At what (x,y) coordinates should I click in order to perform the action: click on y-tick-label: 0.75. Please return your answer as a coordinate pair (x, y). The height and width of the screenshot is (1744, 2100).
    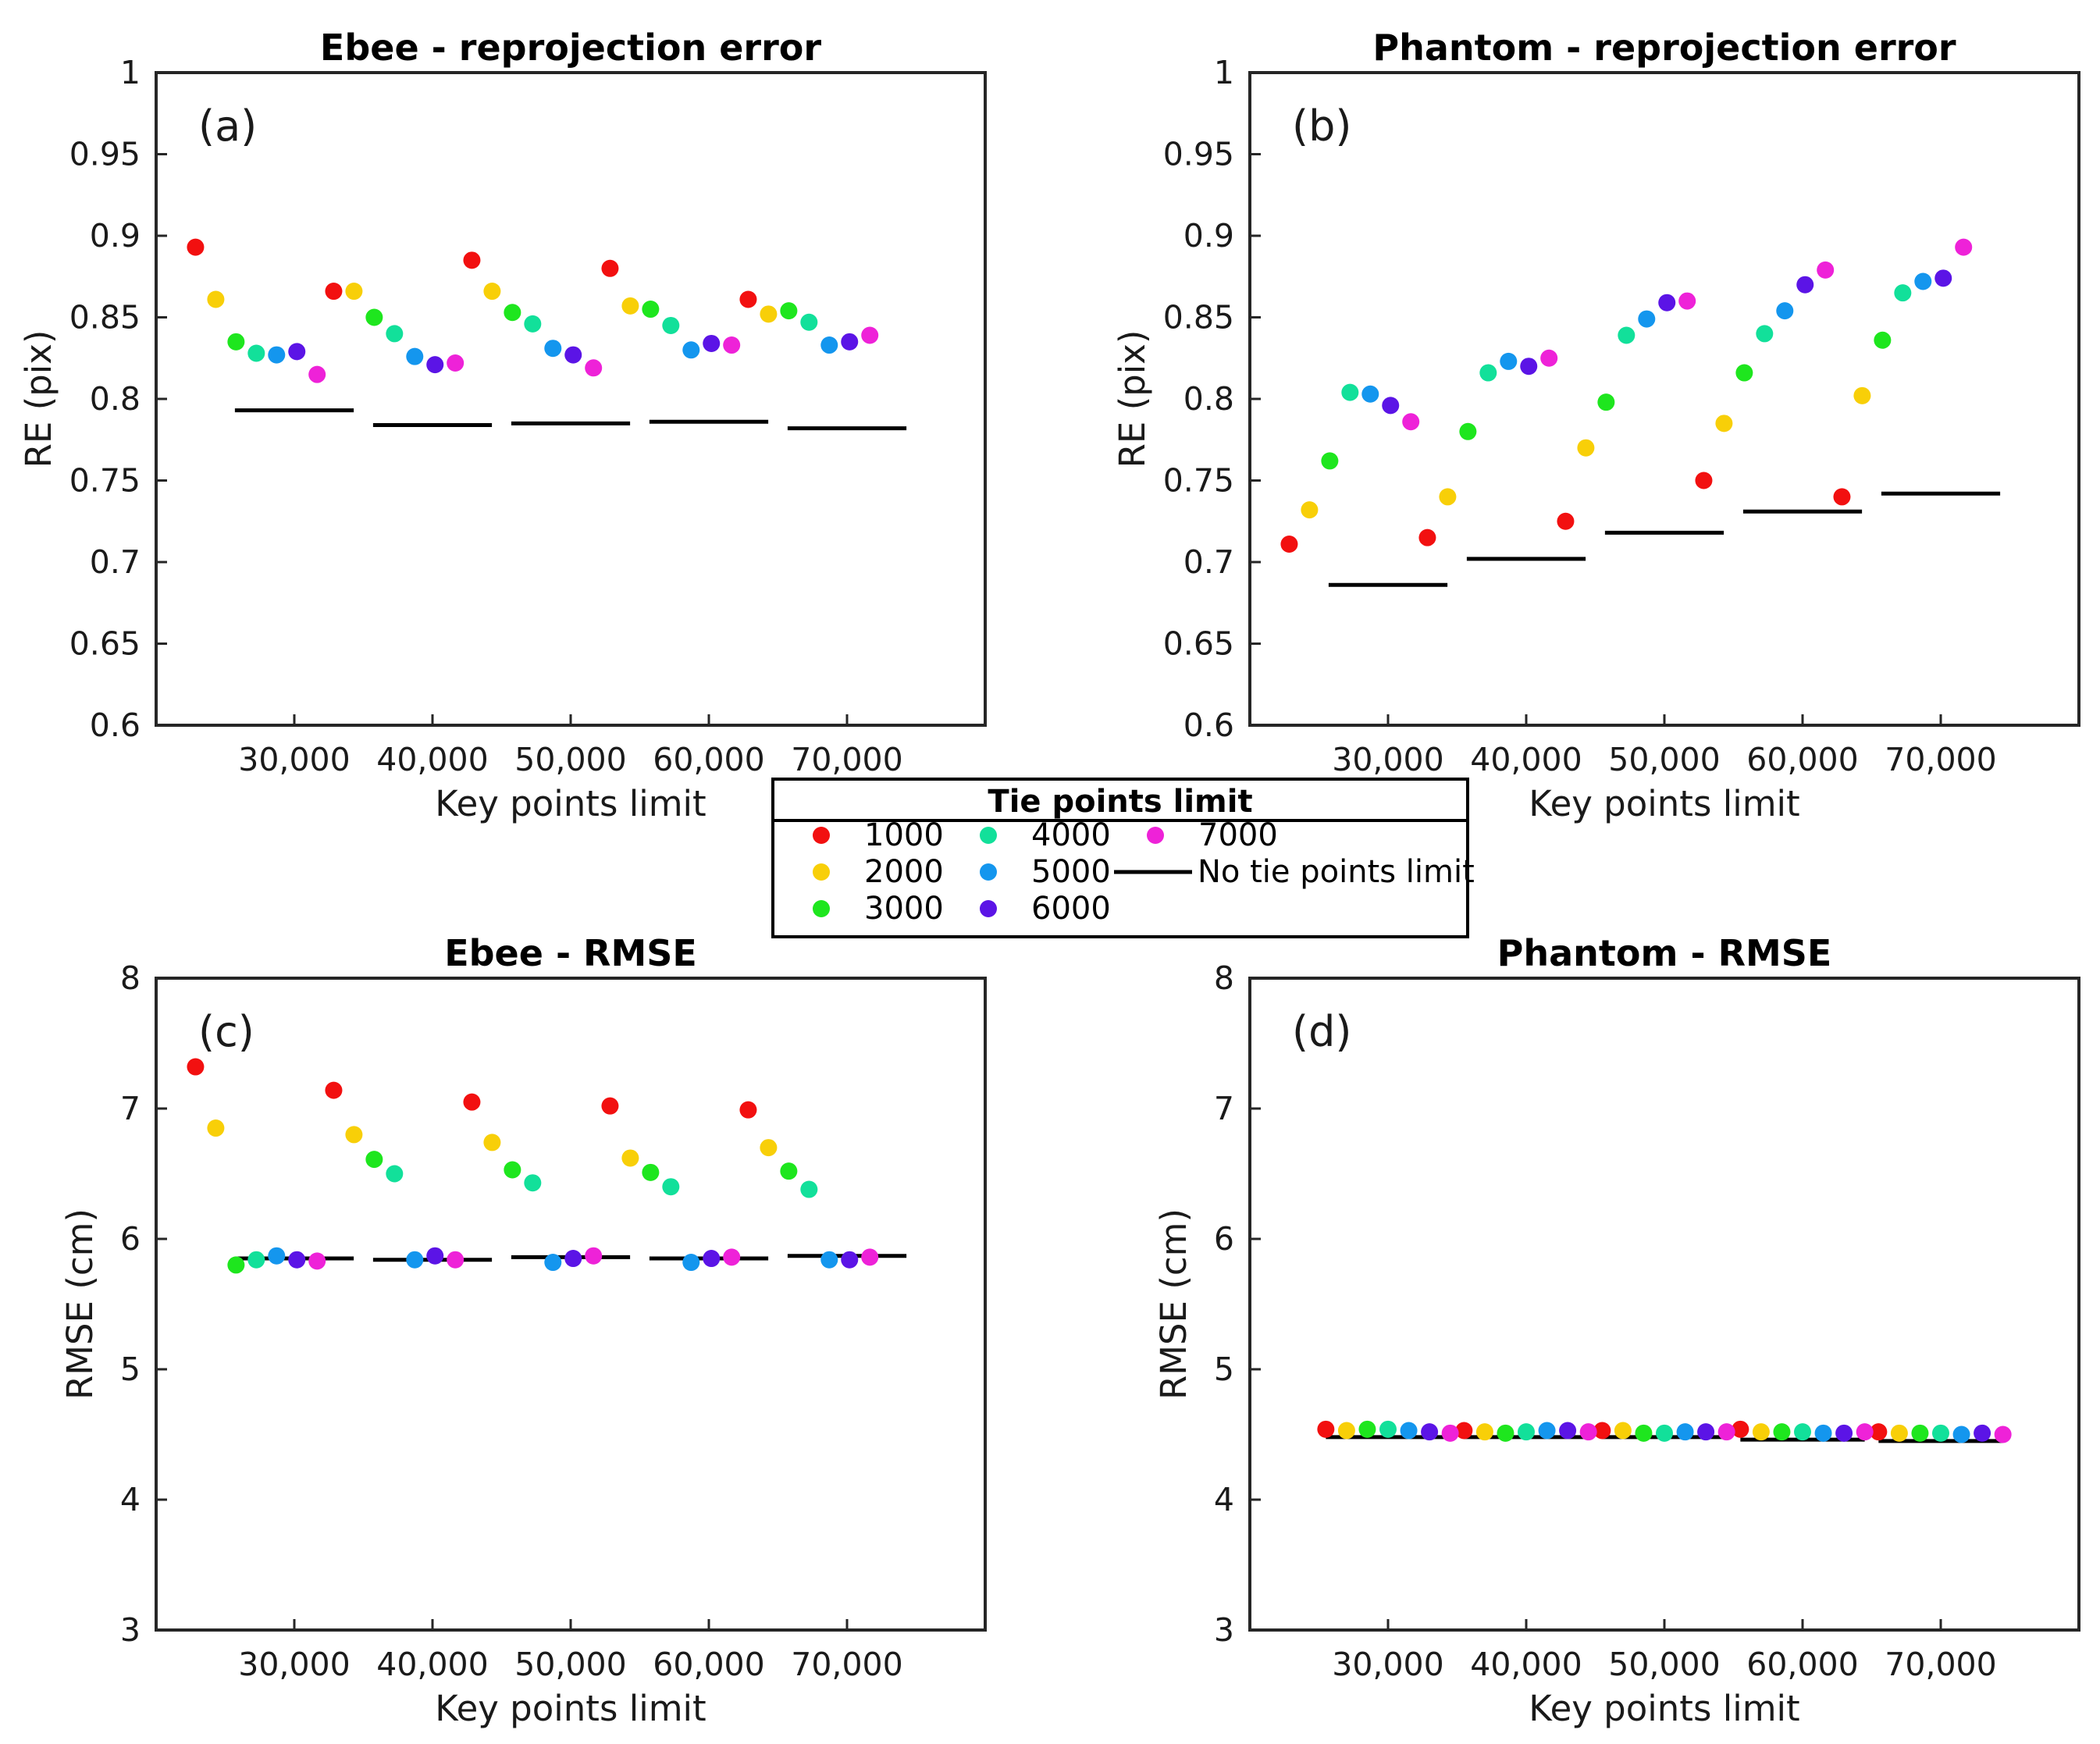
    Looking at the image, I should click on (105, 481).